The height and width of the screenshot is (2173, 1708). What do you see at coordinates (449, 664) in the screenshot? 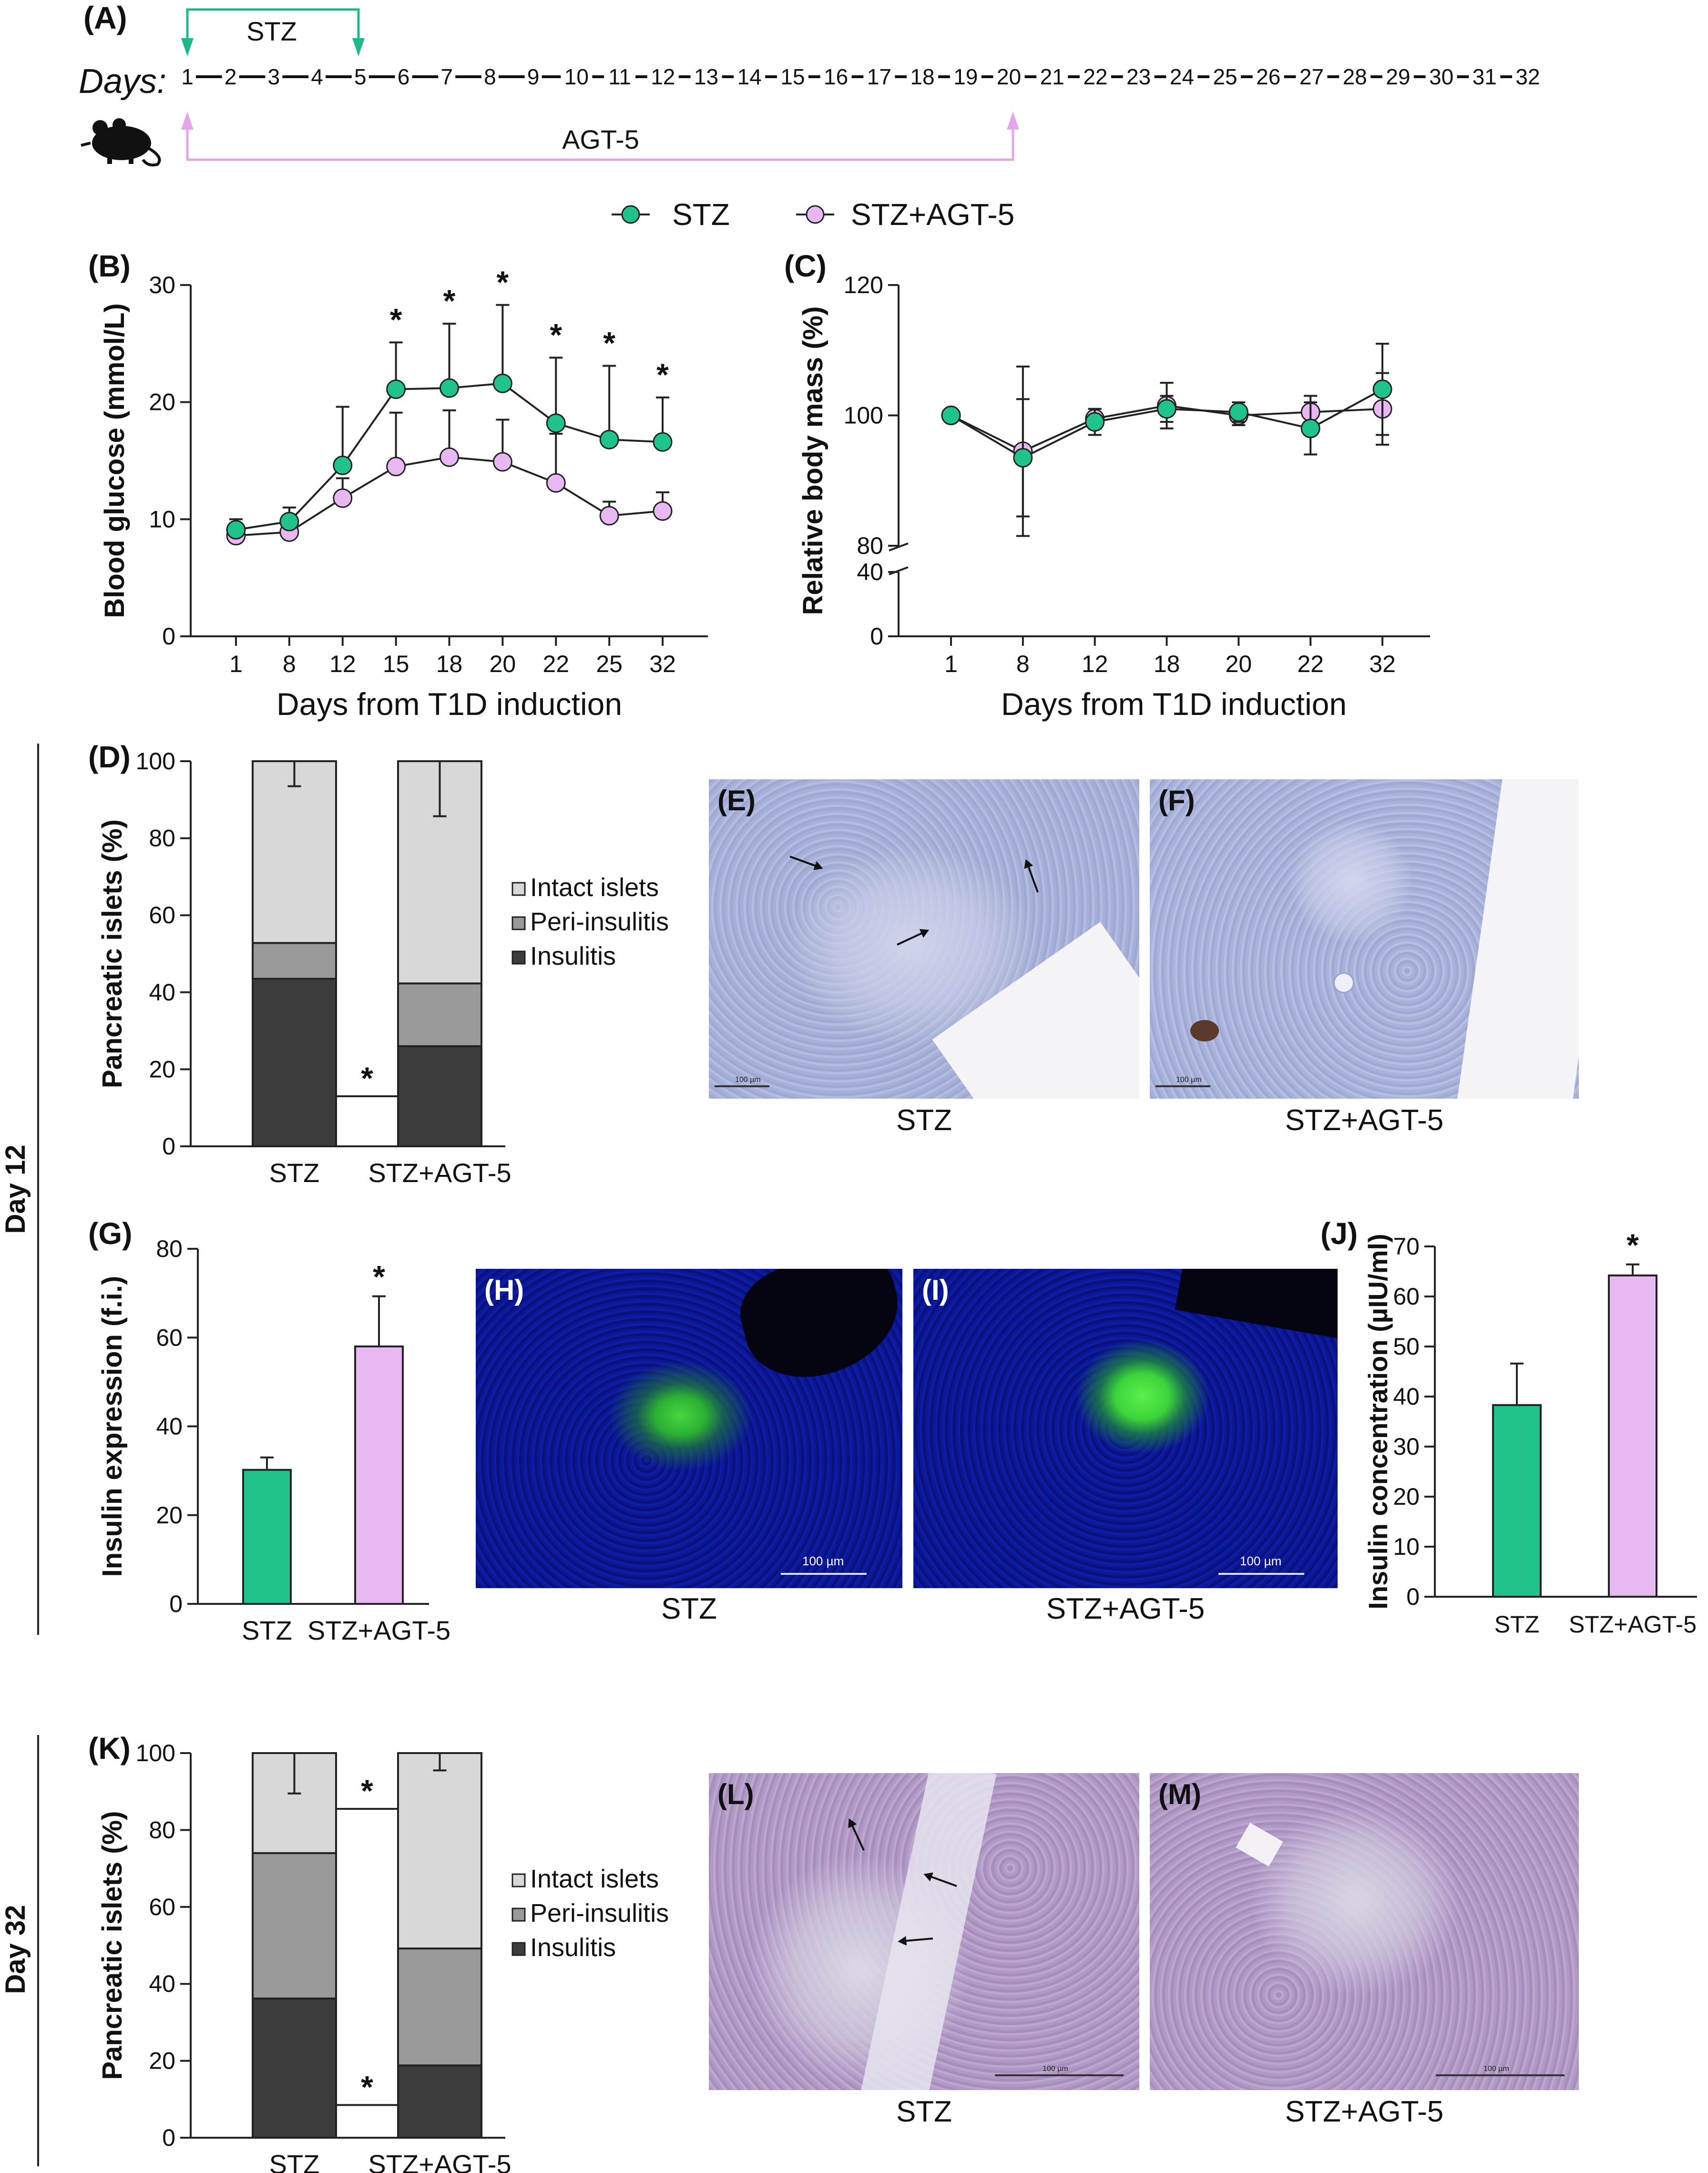
I see `glucose-x-tick-label: 18` at bounding box center [449, 664].